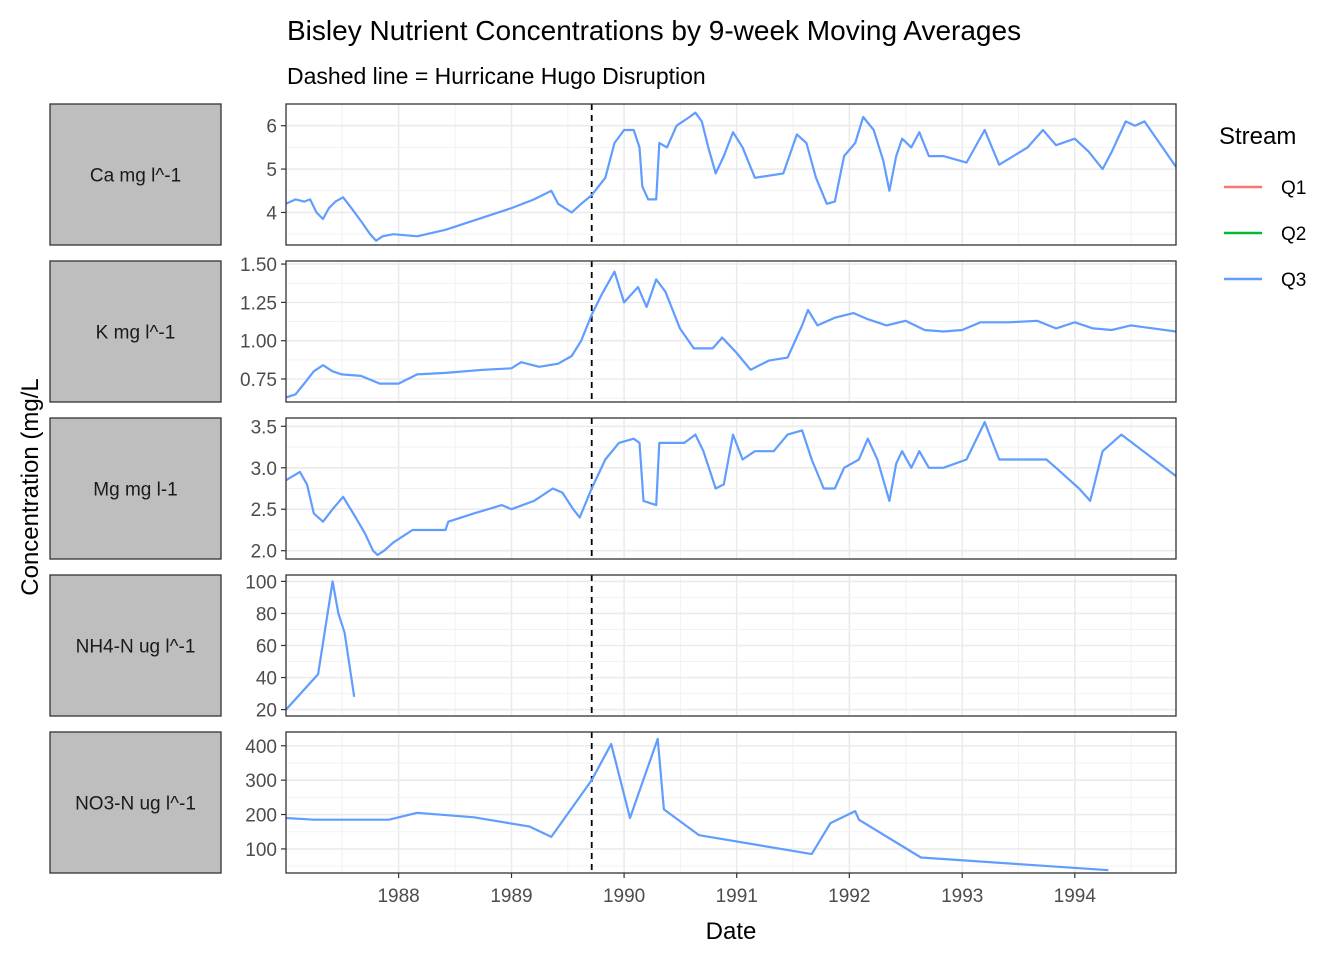 The width and height of the screenshot is (1344, 960). I want to click on y-tick-label: 1.00, so click(258, 342).